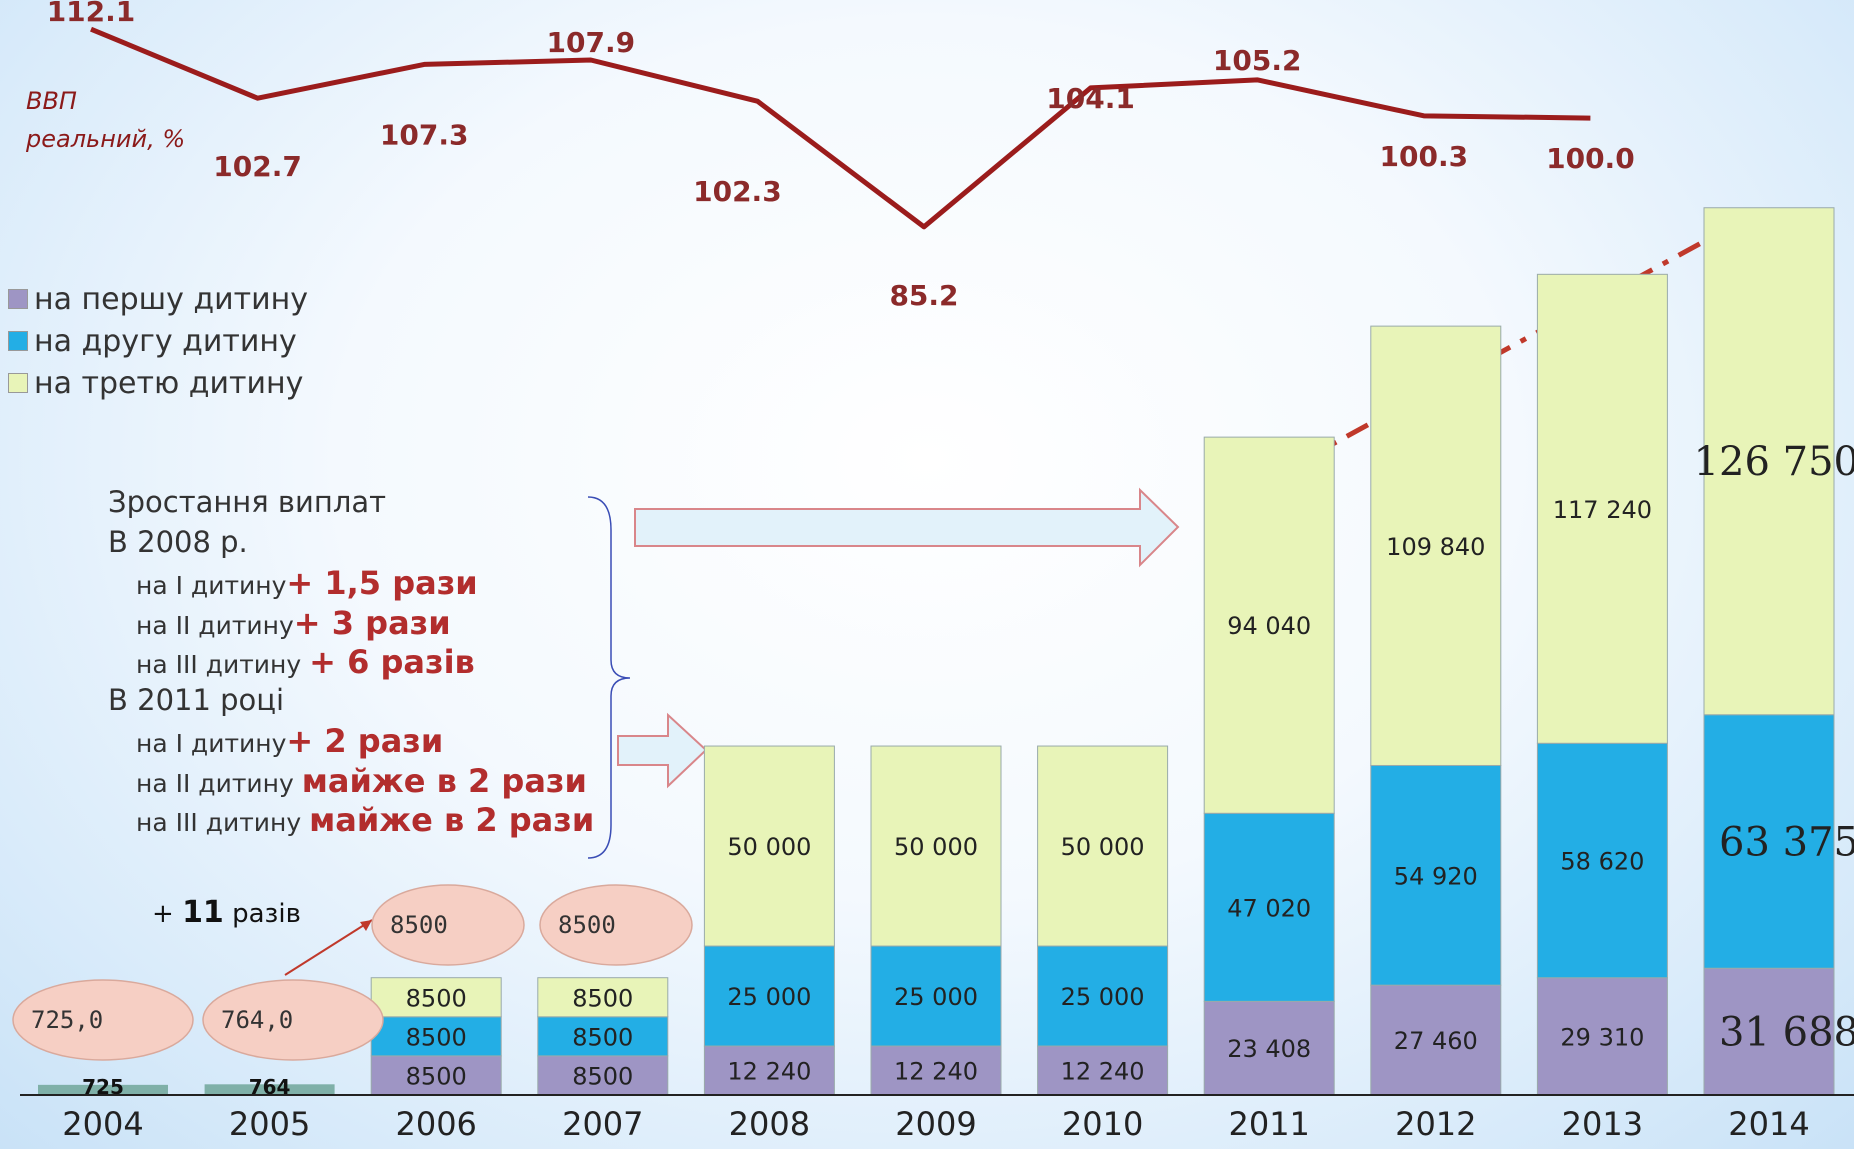 The image size is (1854, 1149). Describe the element at coordinates (106, 139) in the screenshot. I see `gdp-label-line2: реальний, %` at that location.